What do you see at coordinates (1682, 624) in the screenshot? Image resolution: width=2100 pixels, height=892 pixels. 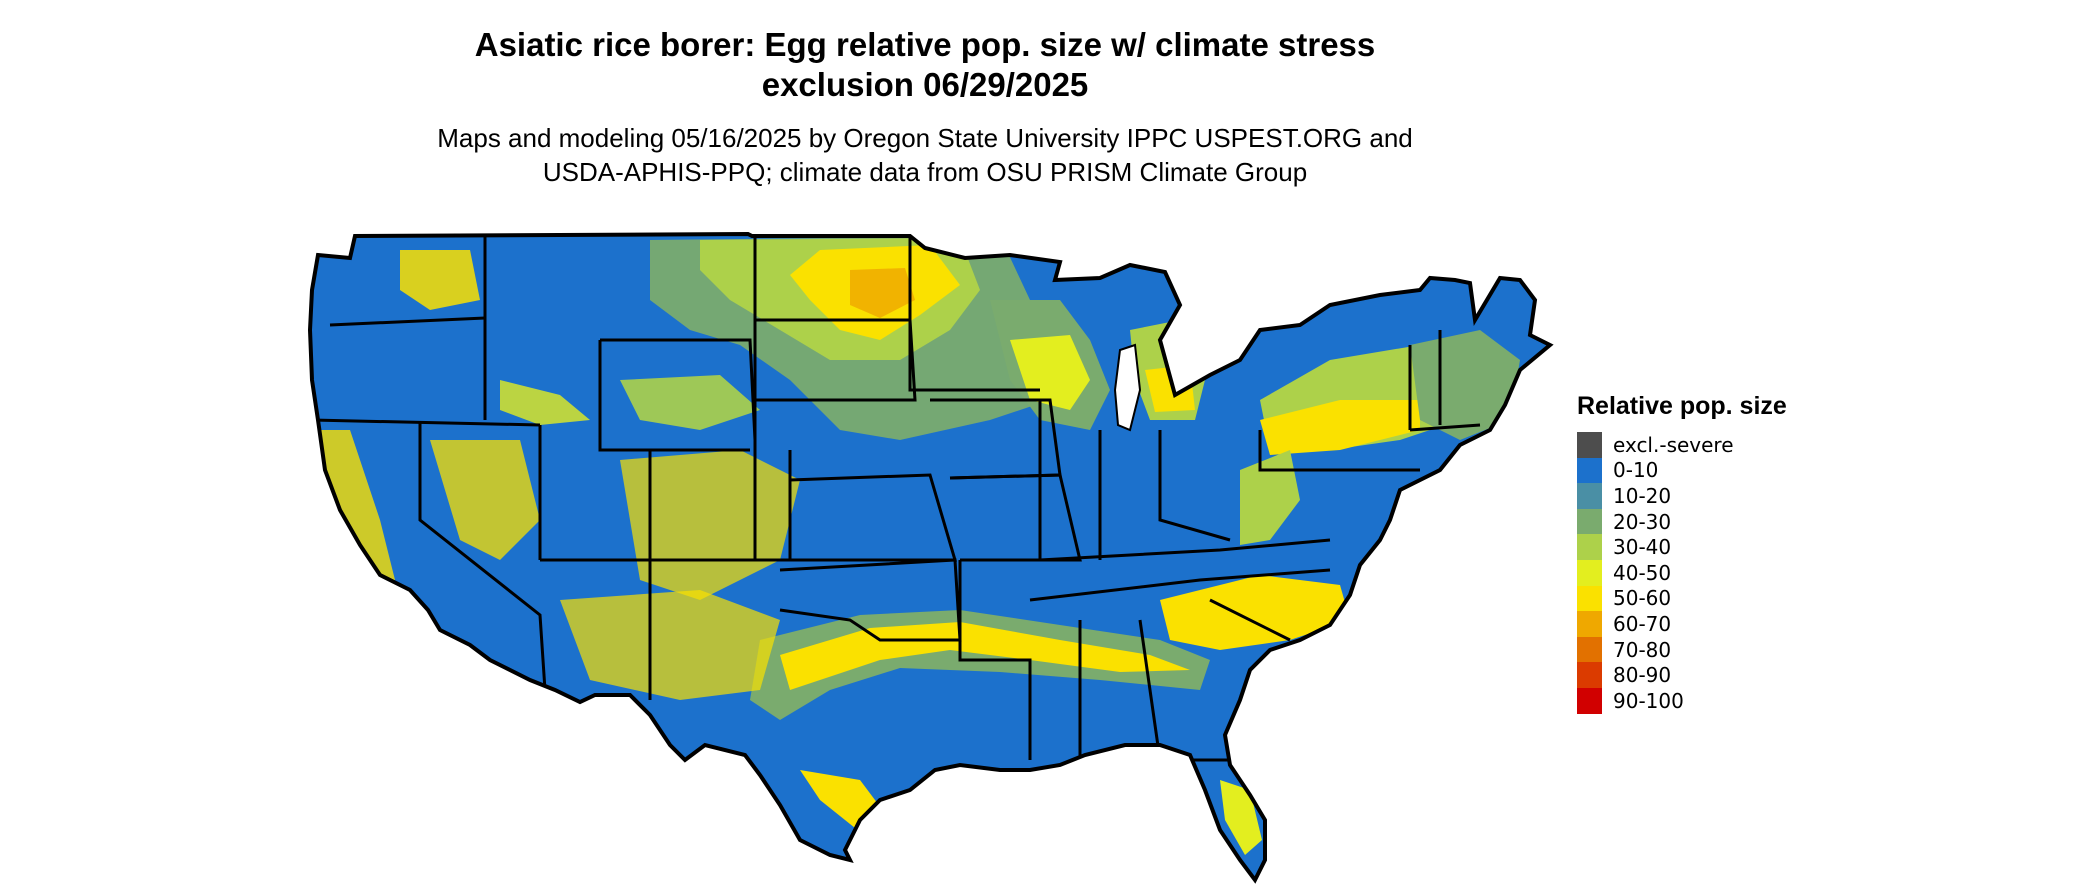 I see `legend-item: 60-70` at bounding box center [1682, 624].